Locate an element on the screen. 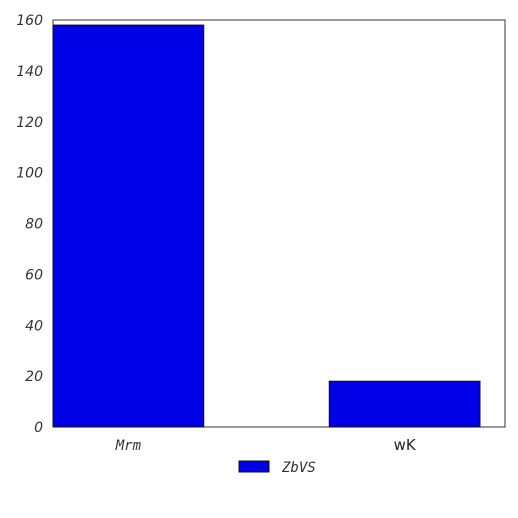  y-tick-label: 60 is located at coordinates (34, 275).